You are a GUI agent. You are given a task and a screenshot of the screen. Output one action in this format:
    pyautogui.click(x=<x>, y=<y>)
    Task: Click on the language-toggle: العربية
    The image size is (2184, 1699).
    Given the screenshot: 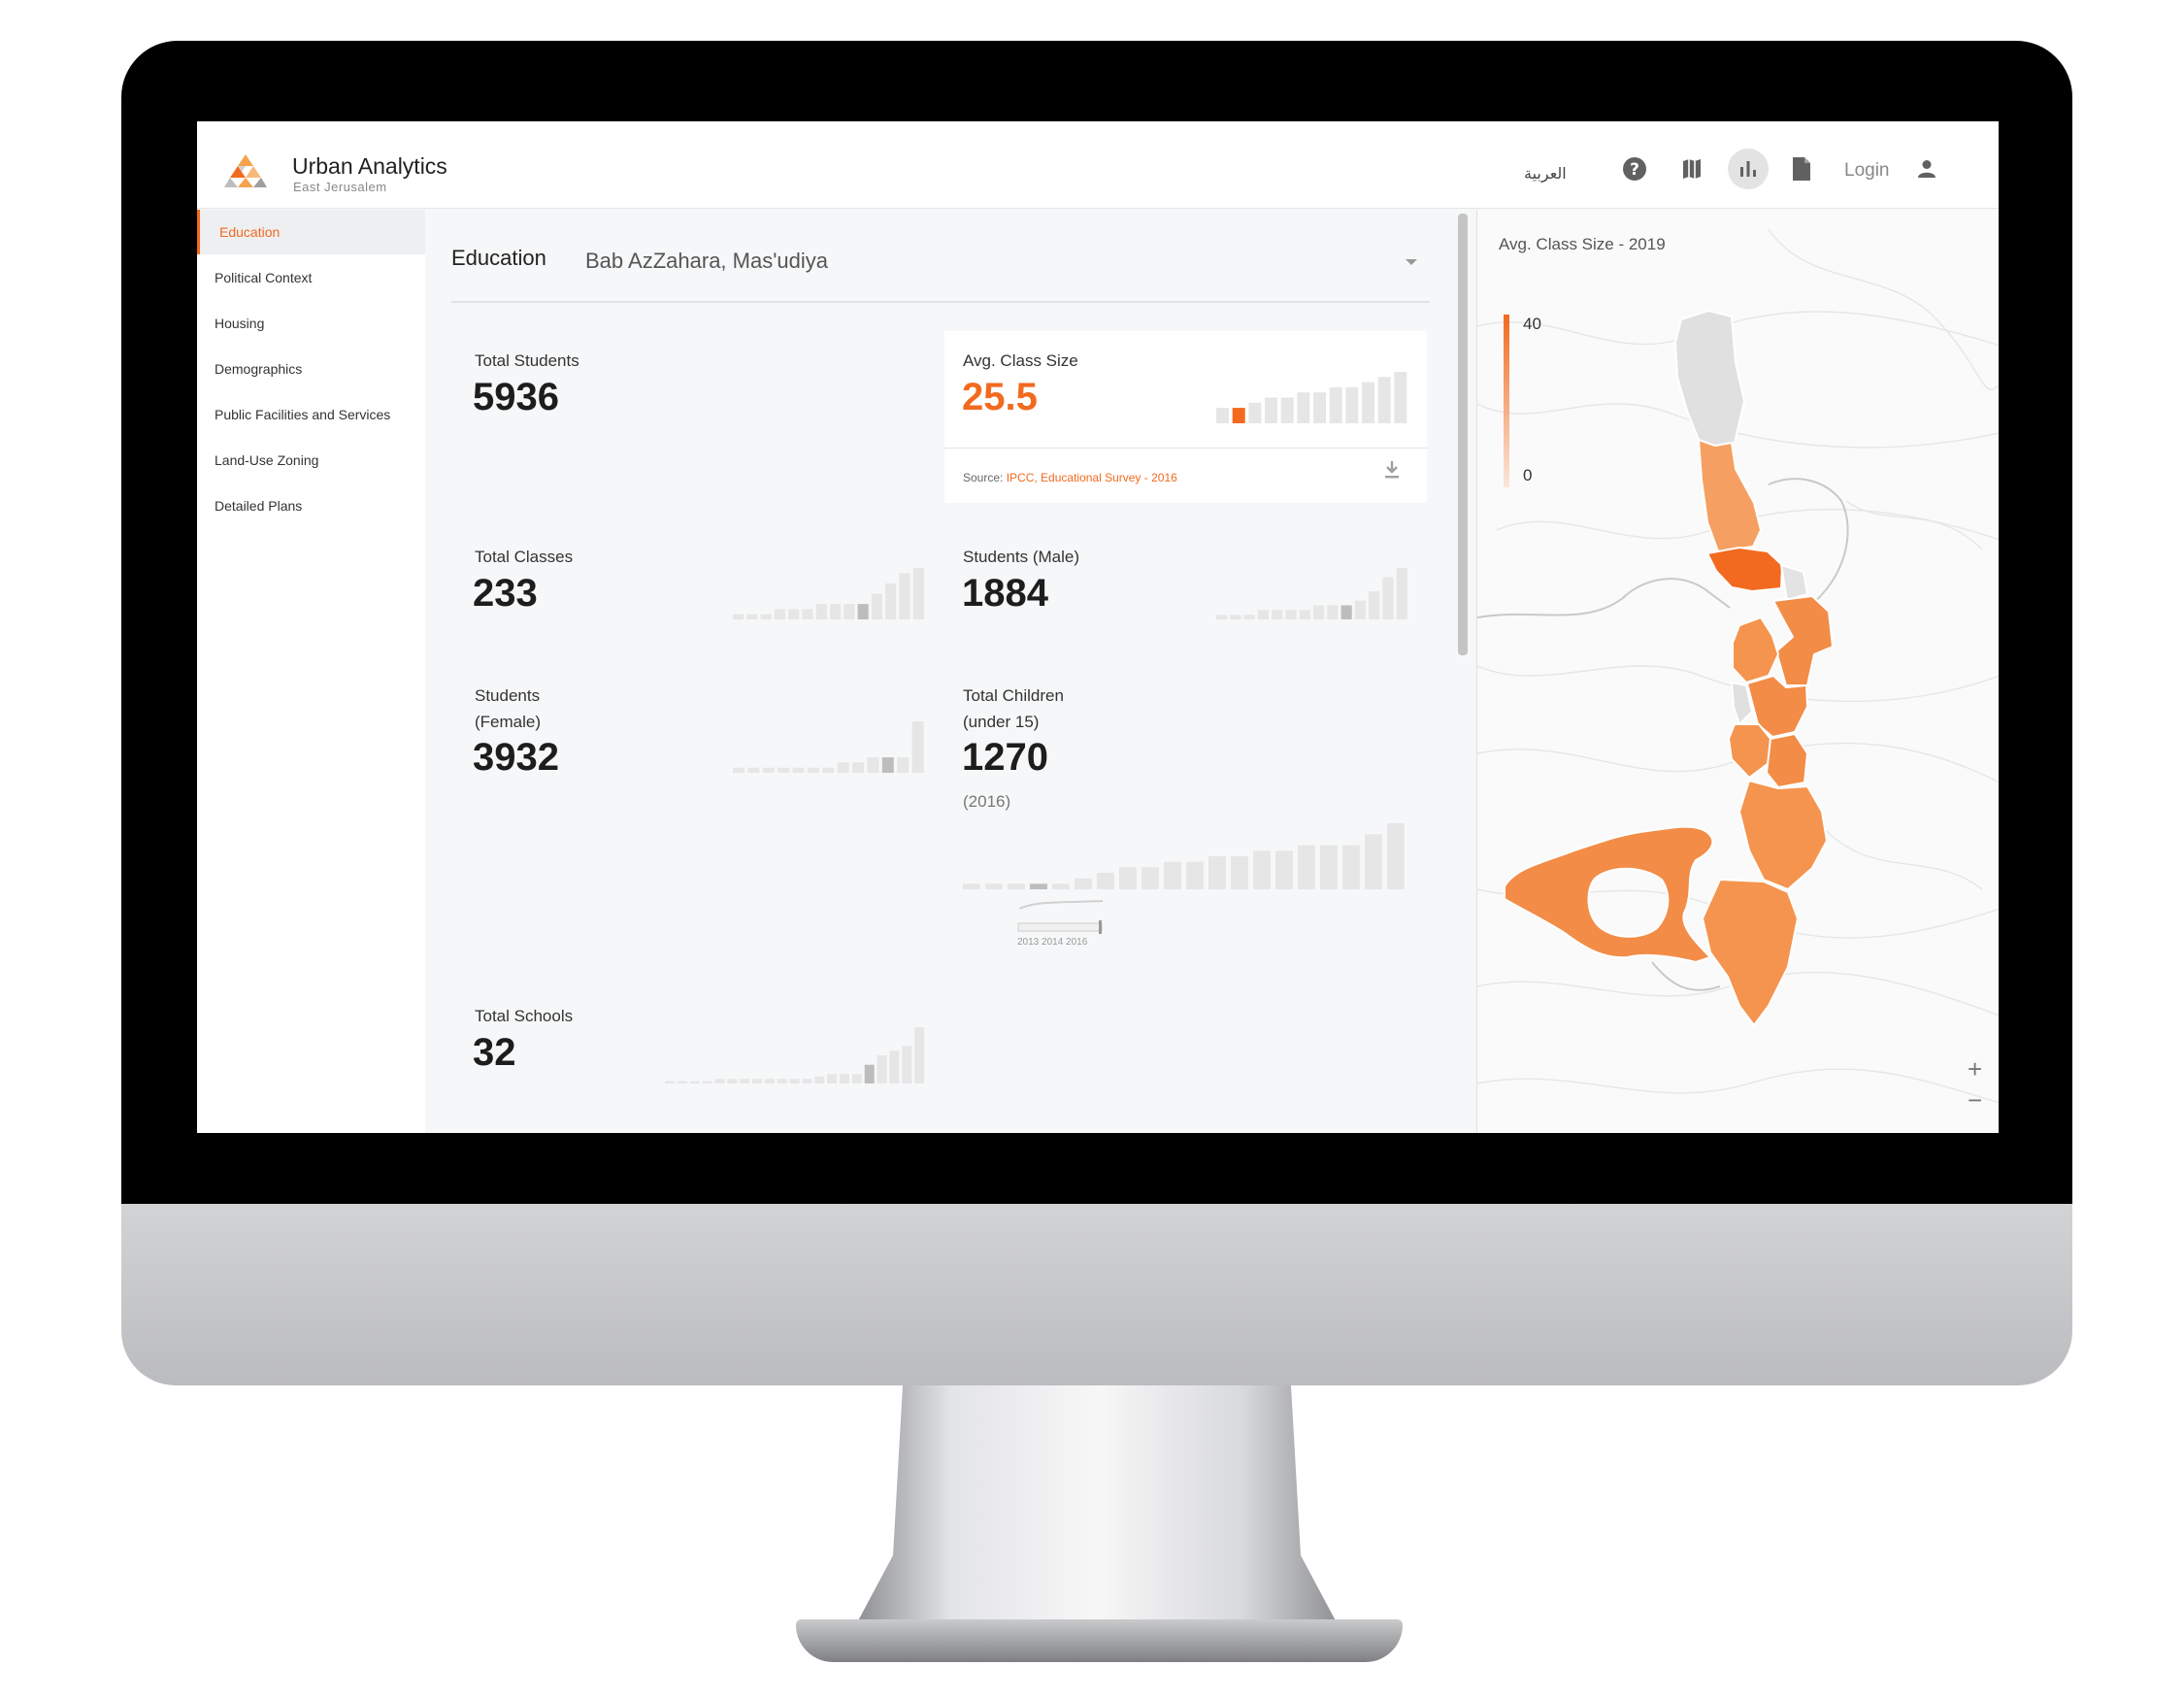 What is the action you would take?
    pyautogui.click(x=1545, y=174)
    